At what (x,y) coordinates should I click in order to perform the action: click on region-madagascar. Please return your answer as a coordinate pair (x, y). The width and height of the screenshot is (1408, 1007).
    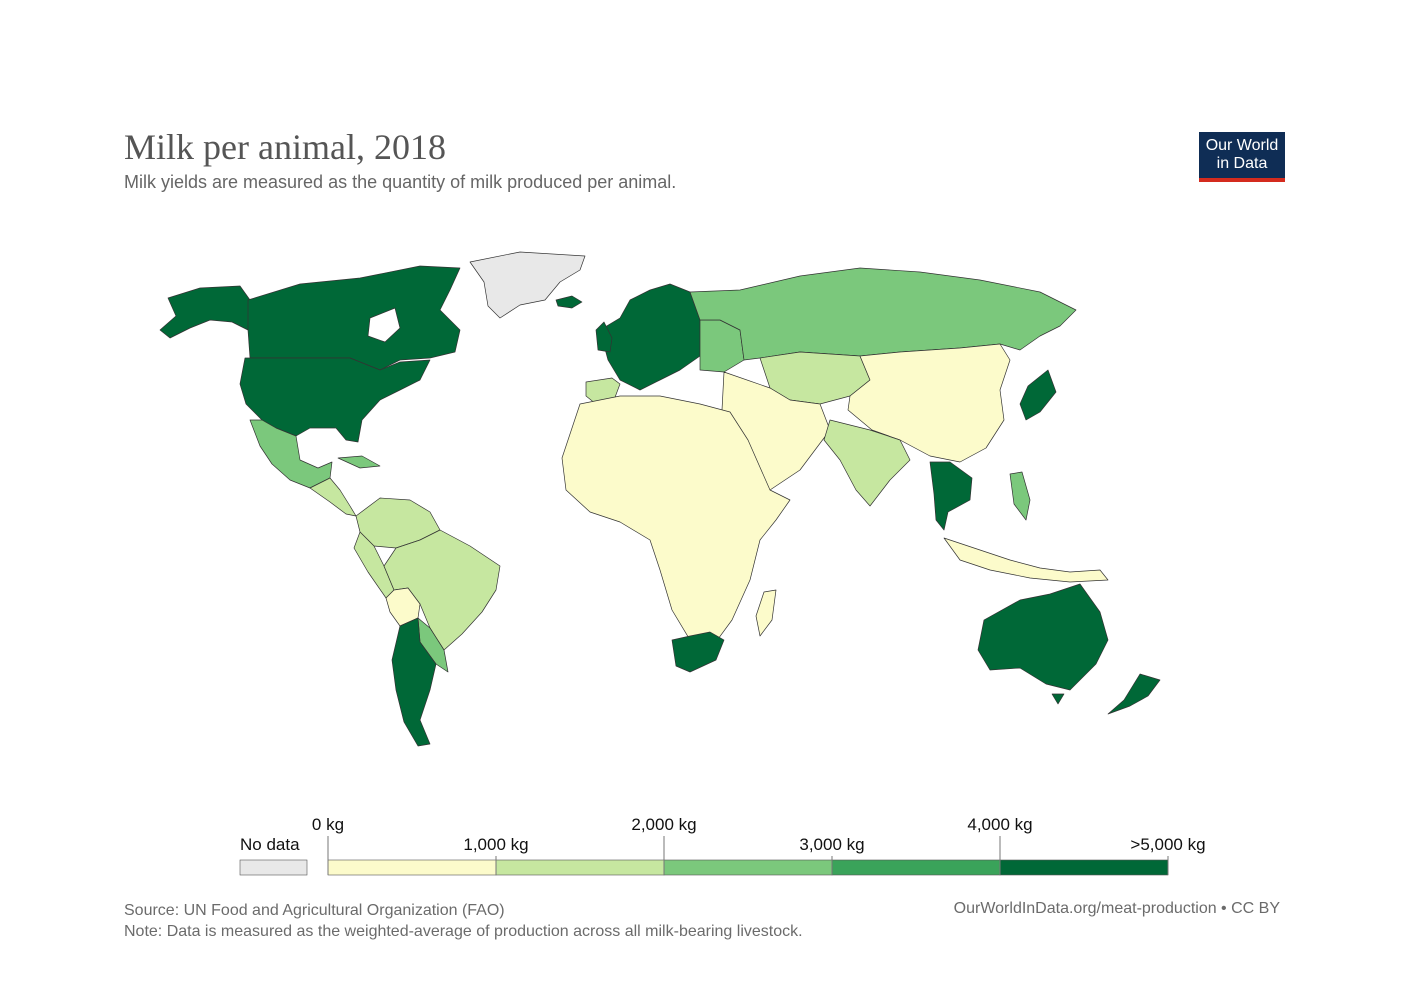
    Looking at the image, I should click on (766, 613).